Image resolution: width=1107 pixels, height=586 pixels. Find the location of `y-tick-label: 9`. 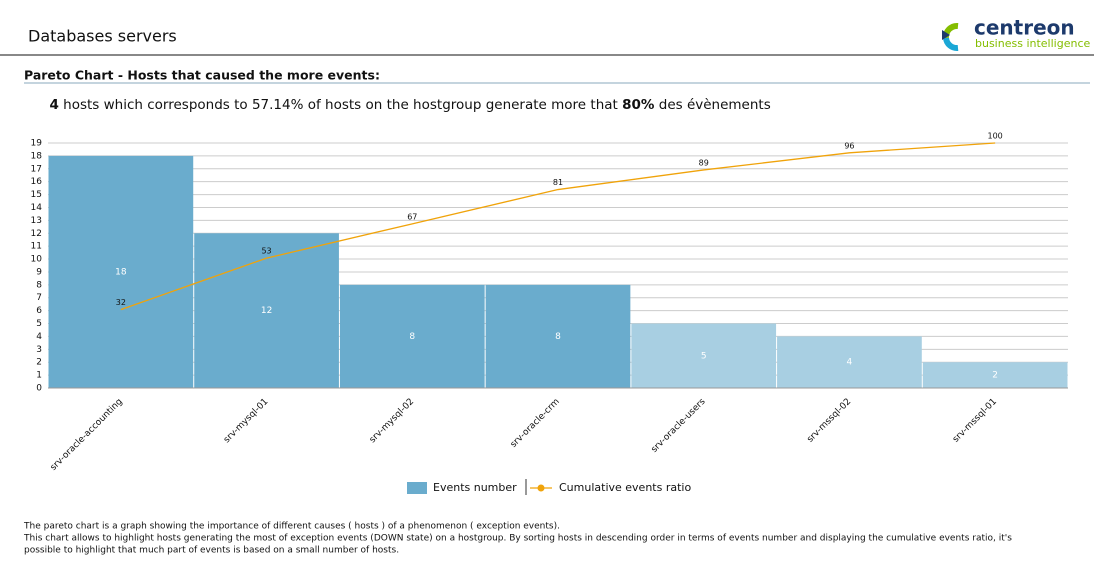

y-tick-label: 9 is located at coordinates (39, 272).